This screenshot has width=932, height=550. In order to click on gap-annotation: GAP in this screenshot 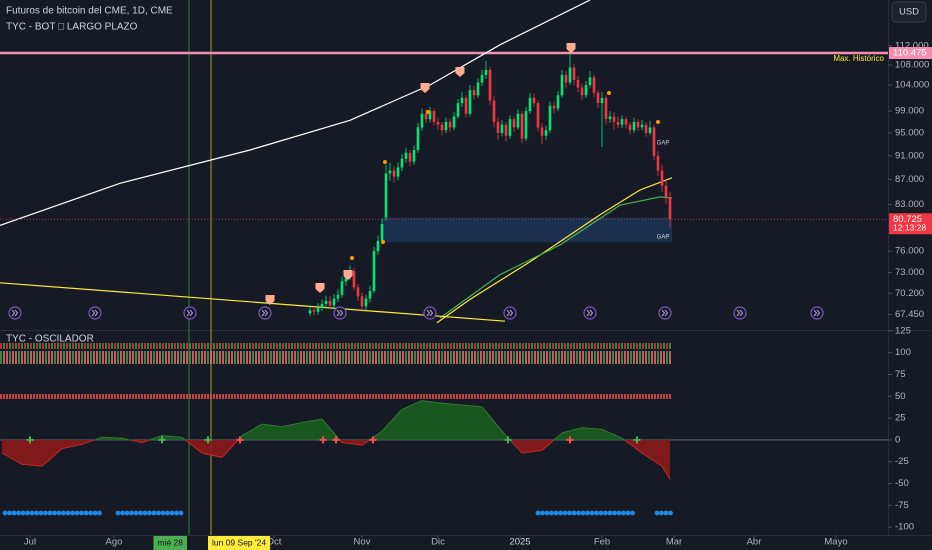, I will do `click(663, 238)`.